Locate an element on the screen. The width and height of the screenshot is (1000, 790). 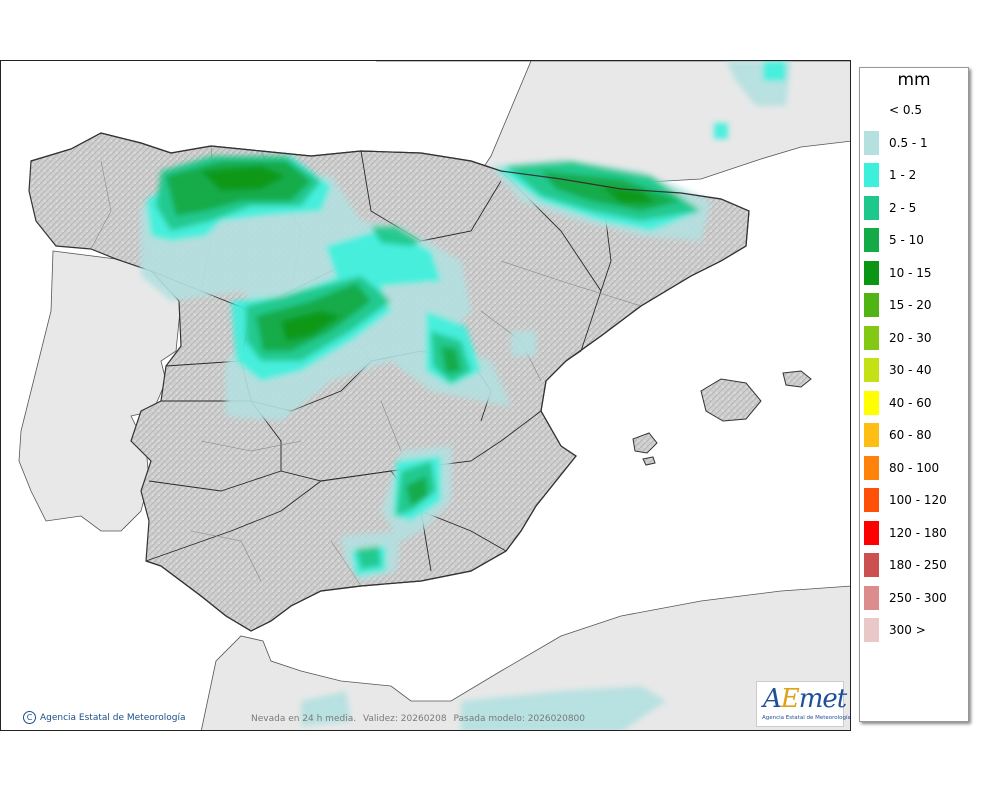
legend-label: 300 > is located at coordinates (907, 630).